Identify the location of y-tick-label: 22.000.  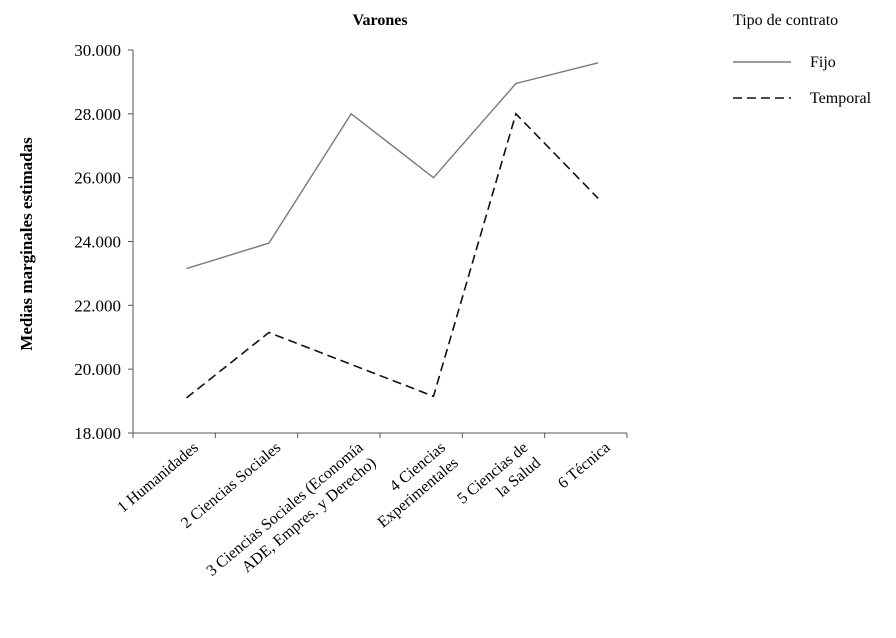
(97, 305).